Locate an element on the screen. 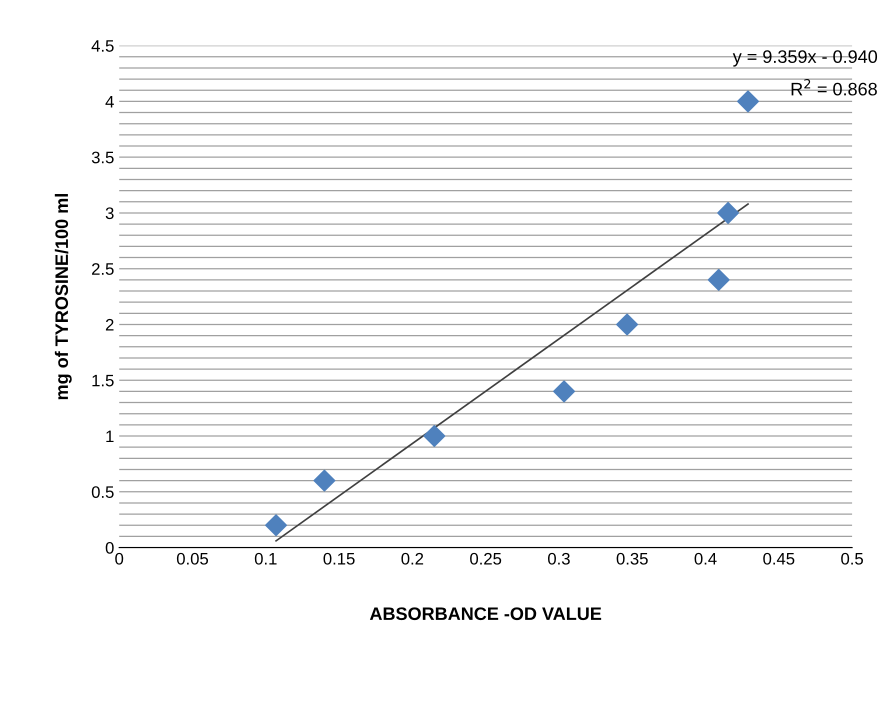 This screenshot has width=883, height=702. x-tick-label: 0.5 is located at coordinates (852, 558).